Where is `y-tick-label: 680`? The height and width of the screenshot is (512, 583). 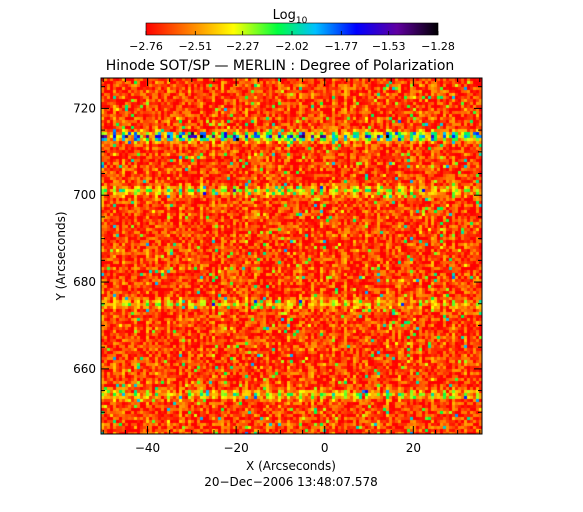
y-tick-label: 680 is located at coordinates (84, 282).